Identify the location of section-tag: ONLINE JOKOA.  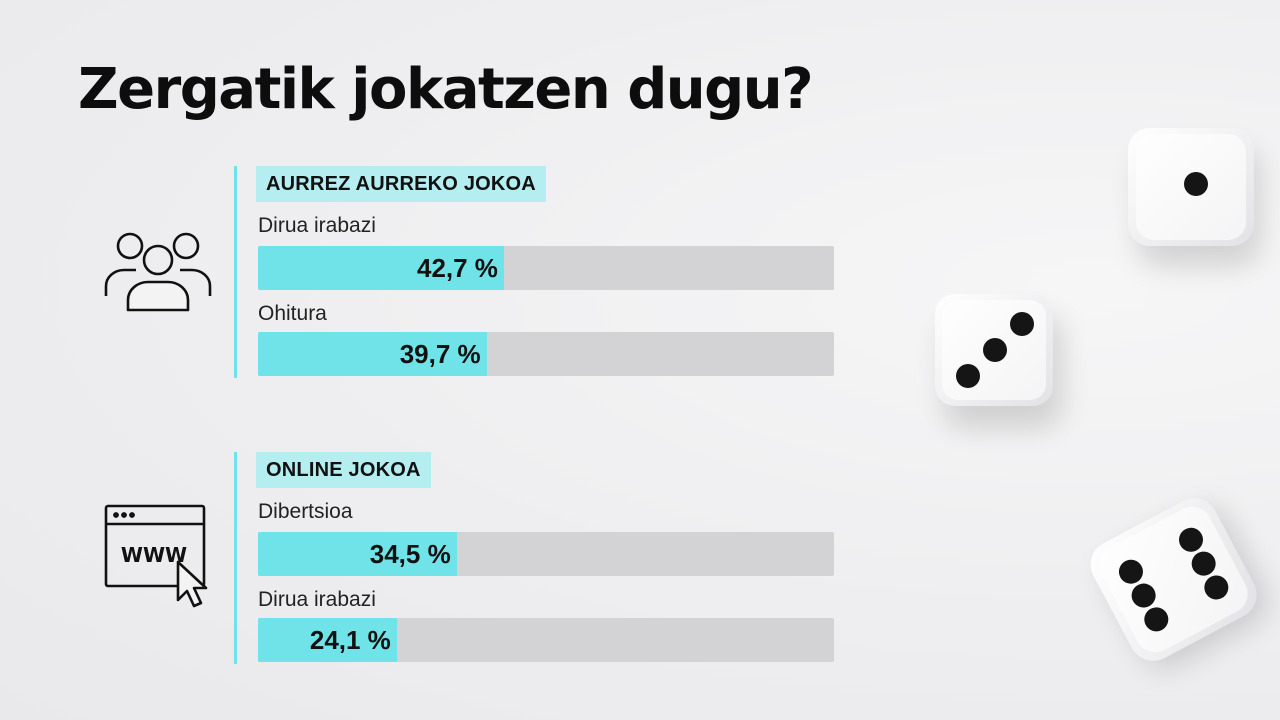
(343, 470).